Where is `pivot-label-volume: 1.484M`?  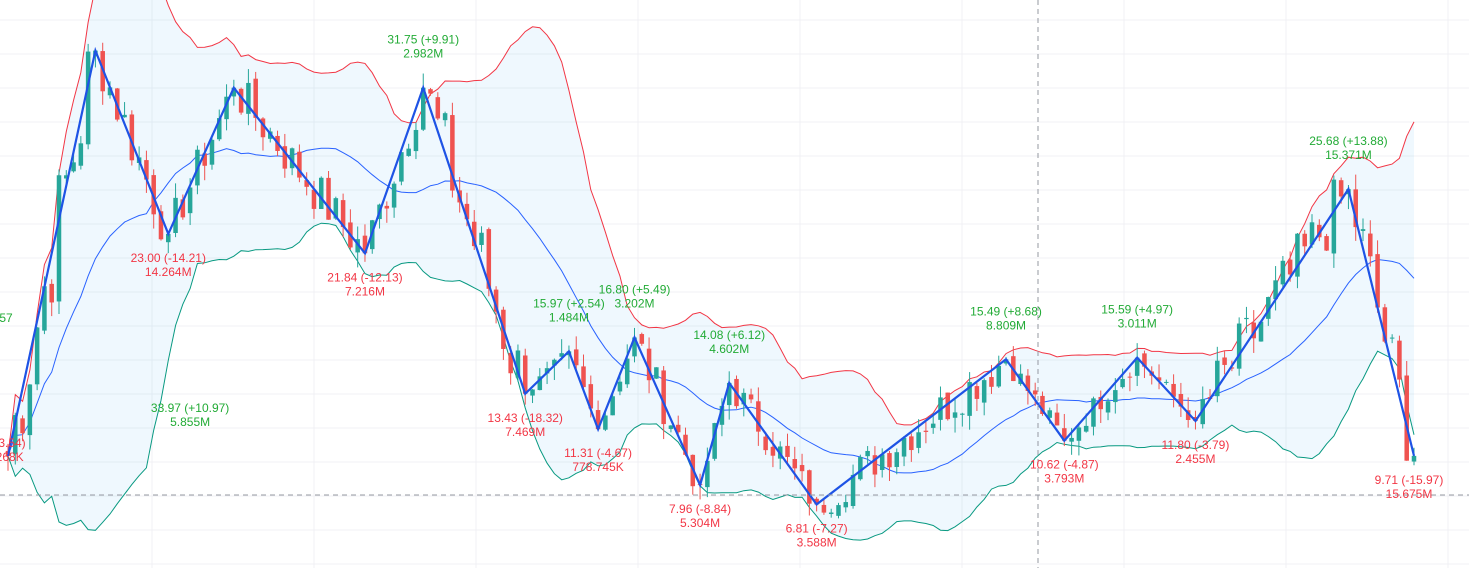
pivot-label-volume: 1.484M is located at coordinates (569, 317).